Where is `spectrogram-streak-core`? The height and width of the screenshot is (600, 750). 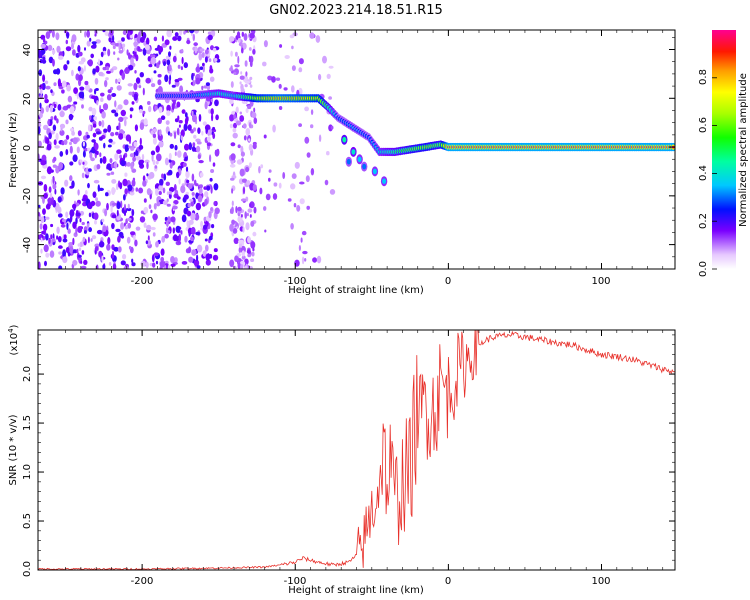 spectrogram-streak-core is located at coordinates (353, 152).